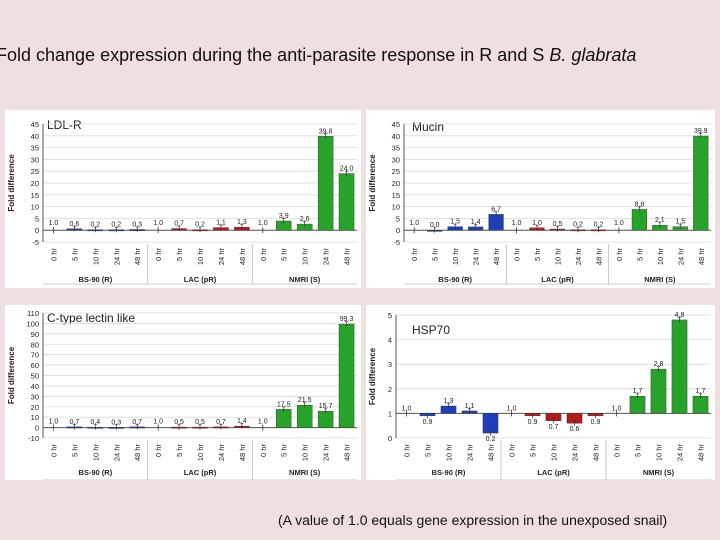  What do you see at coordinates (660, 220) in the screenshot?
I see `data-label: 2.1` at bounding box center [660, 220].